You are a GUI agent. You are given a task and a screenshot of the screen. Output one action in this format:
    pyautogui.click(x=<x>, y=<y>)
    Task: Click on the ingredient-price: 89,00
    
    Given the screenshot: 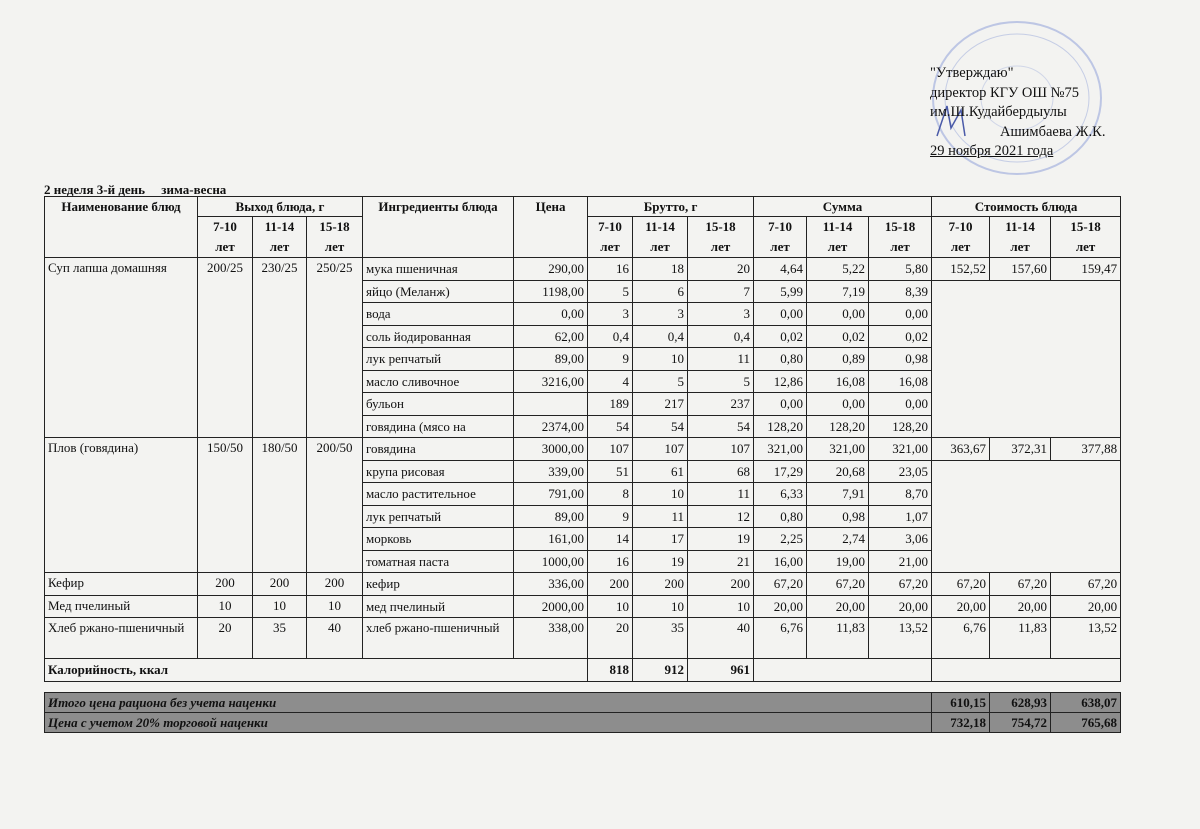 What is the action you would take?
    pyautogui.click(x=551, y=516)
    